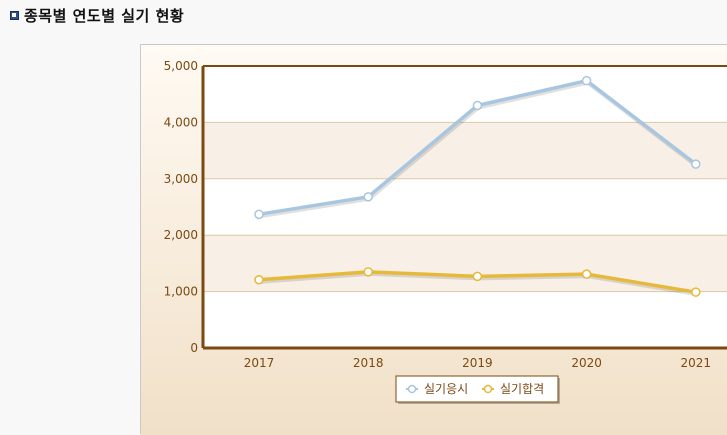 This screenshot has width=727, height=435. What do you see at coordinates (477, 389) in the screenshot?
I see `legend-box` at bounding box center [477, 389].